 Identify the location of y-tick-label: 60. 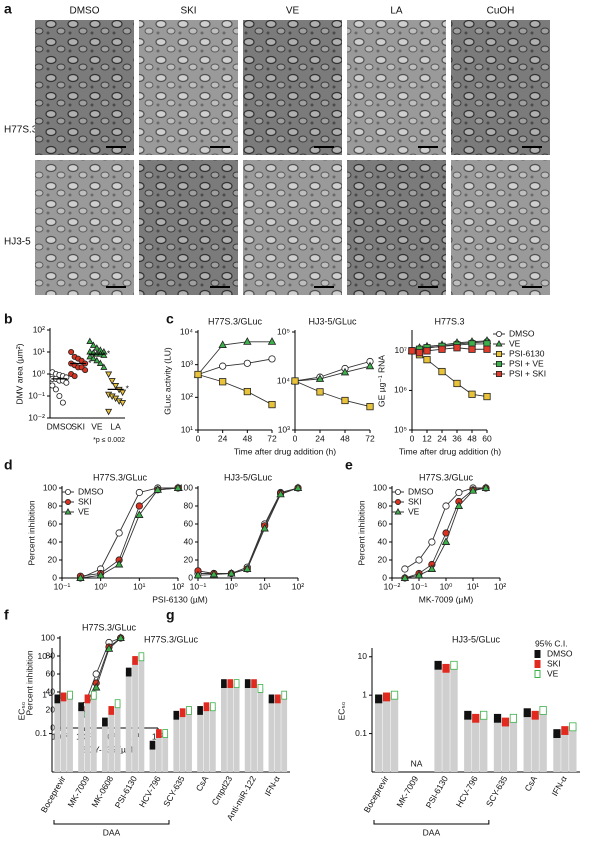
(53, 523).